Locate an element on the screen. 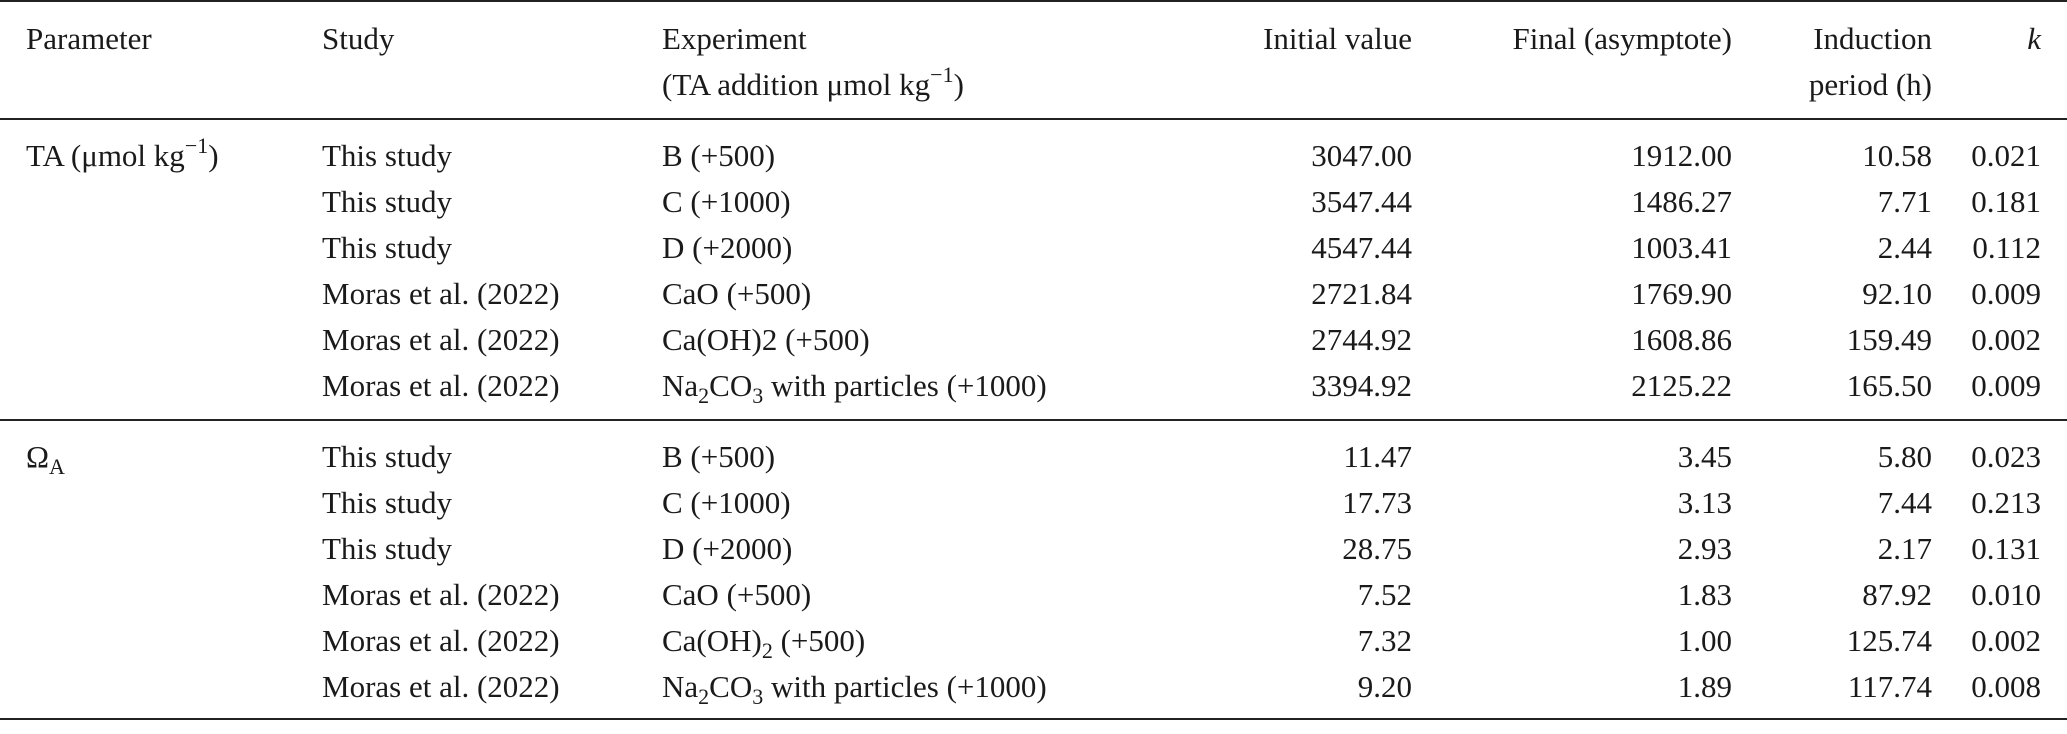 The image size is (2067, 734). induction-period-cell: 2.17 is located at coordinates (1904, 548).